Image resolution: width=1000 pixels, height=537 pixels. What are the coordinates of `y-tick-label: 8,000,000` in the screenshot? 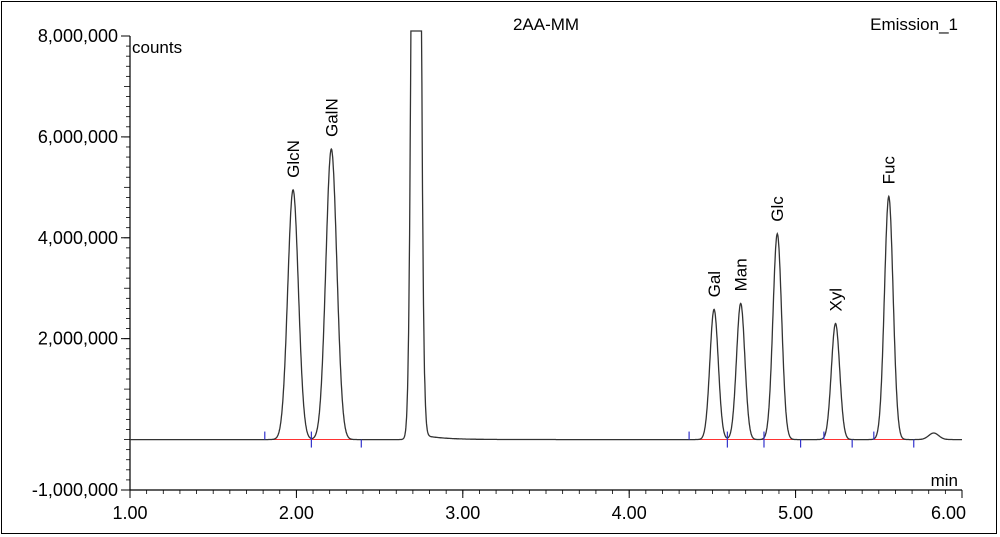 It's located at (78, 36).